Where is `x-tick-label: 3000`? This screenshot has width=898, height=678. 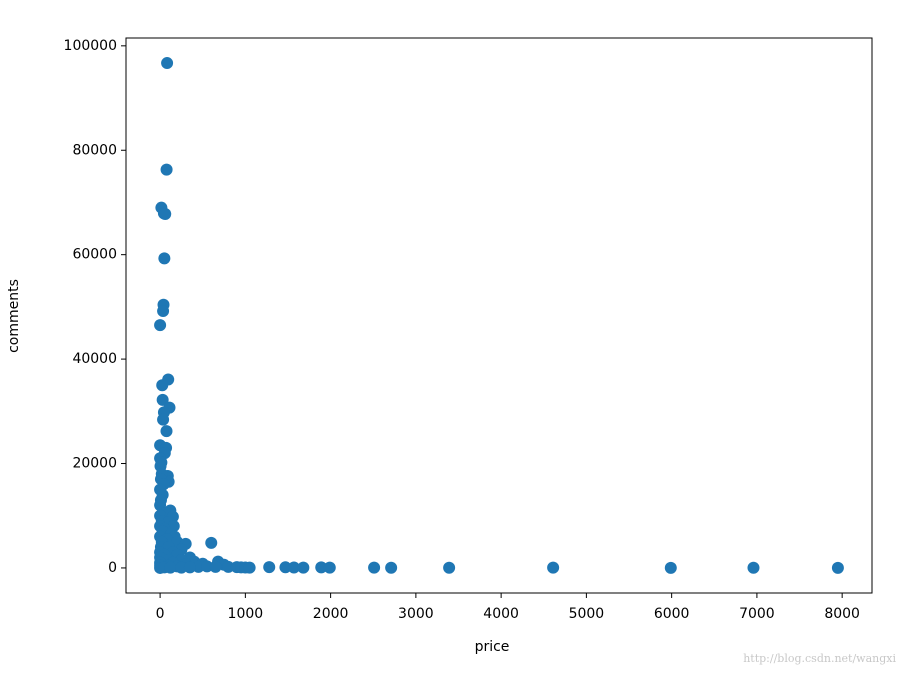 x-tick-label: 3000 is located at coordinates (416, 614).